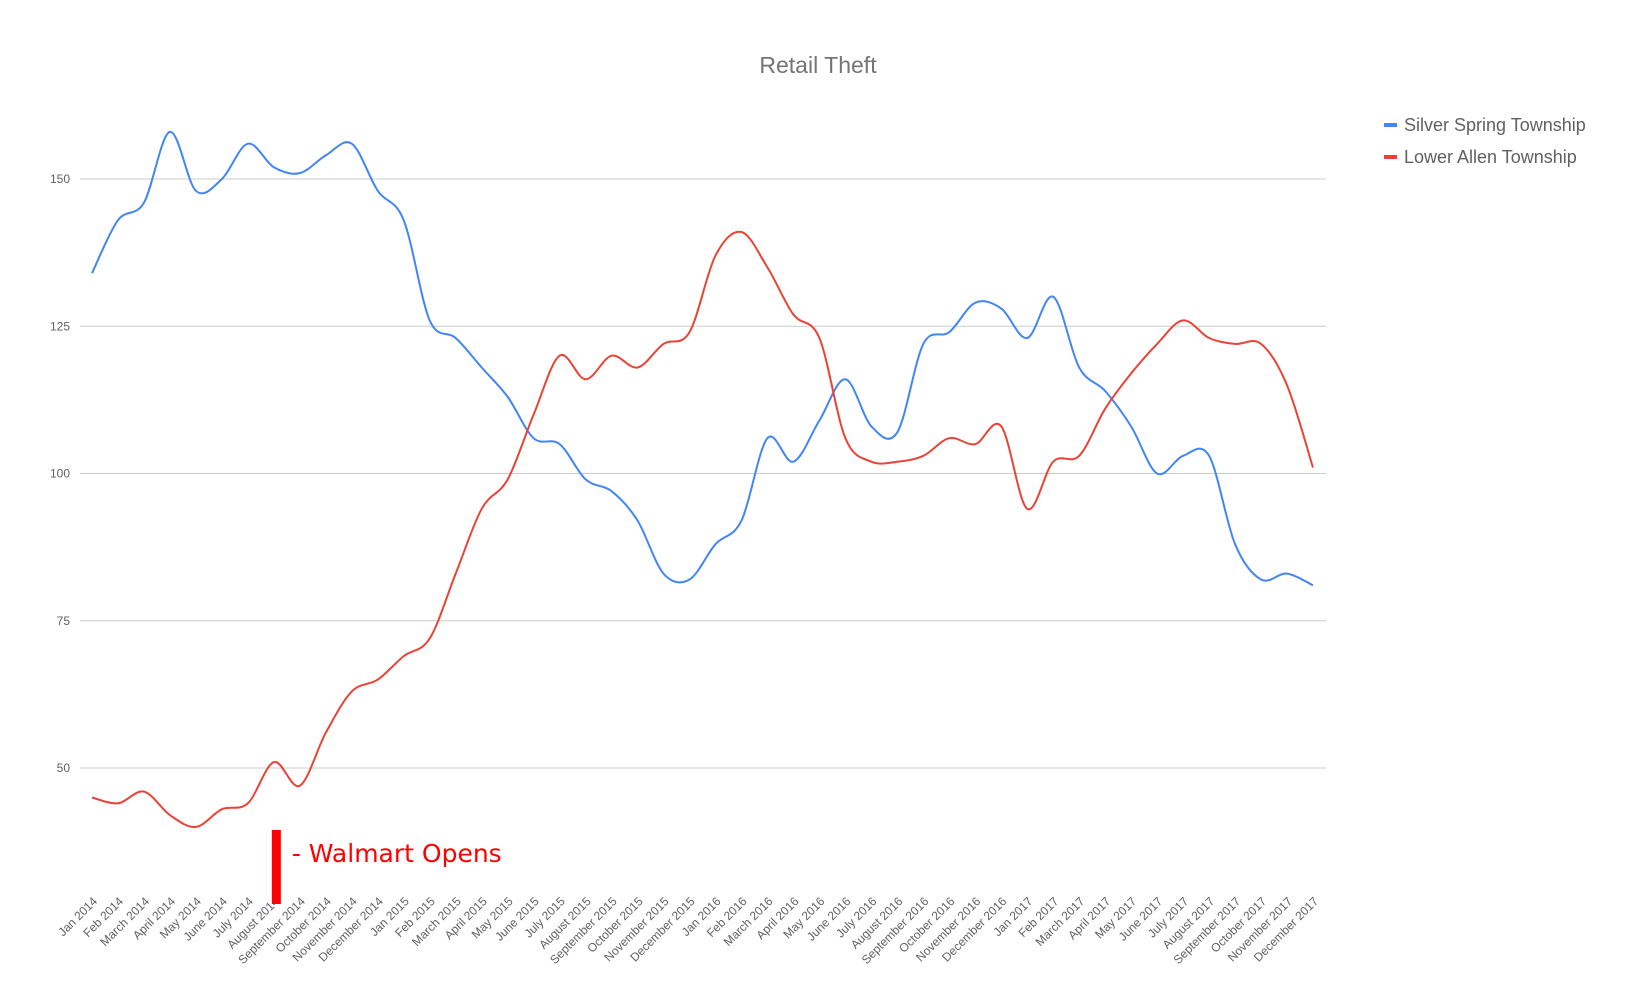 This screenshot has width=1628, height=1006. What do you see at coordinates (64, 768) in the screenshot?
I see `y-tick-label: 50` at bounding box center [64, 768].